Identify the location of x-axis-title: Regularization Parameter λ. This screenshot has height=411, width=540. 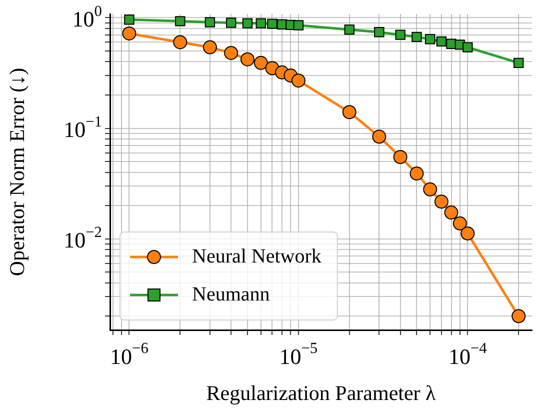
(321, 392).